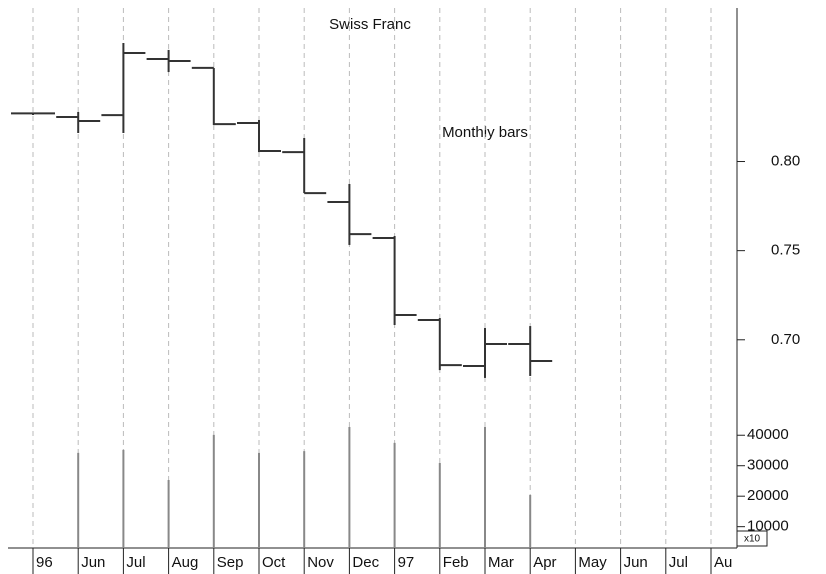 Image resolution: width=826 pixels, height=574 pixels. I want to click on x-tick-label: 96, so click(44, 562).